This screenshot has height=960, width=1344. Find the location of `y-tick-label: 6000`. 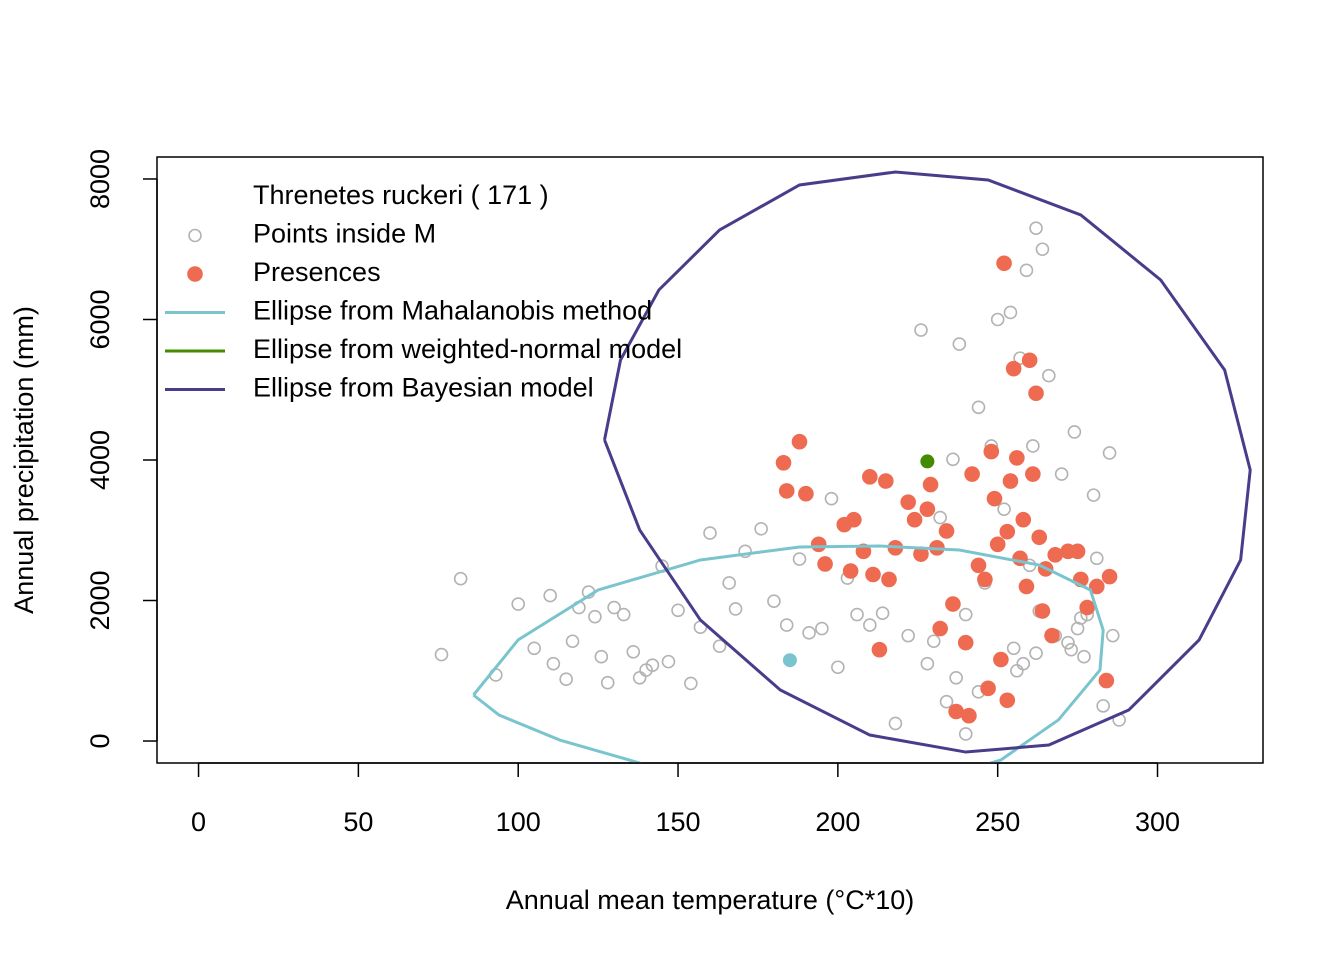

y-tick-label: 6000 is located at coordinates (100, 319).